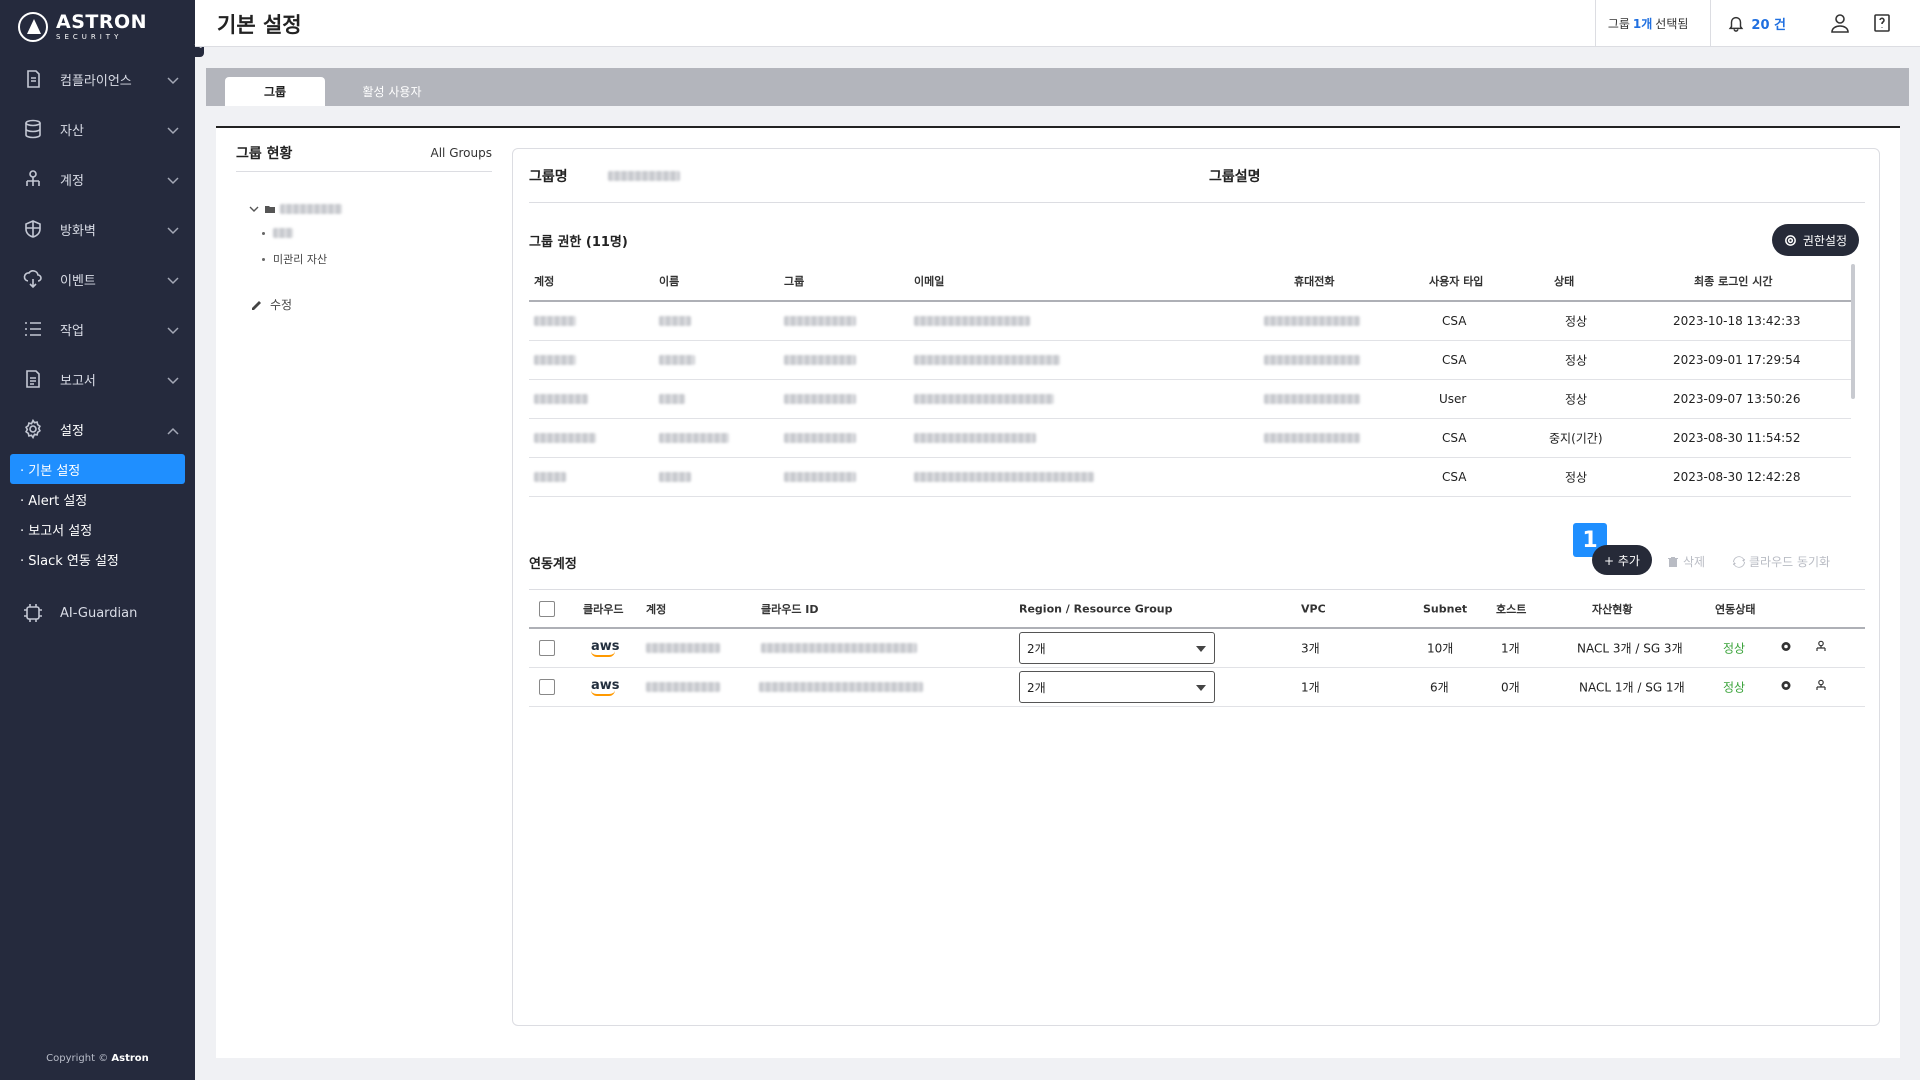 This screenshot has width=1920, height=1080. I want to click on tab-active-users: 활성 사용자, so click(392, 92).